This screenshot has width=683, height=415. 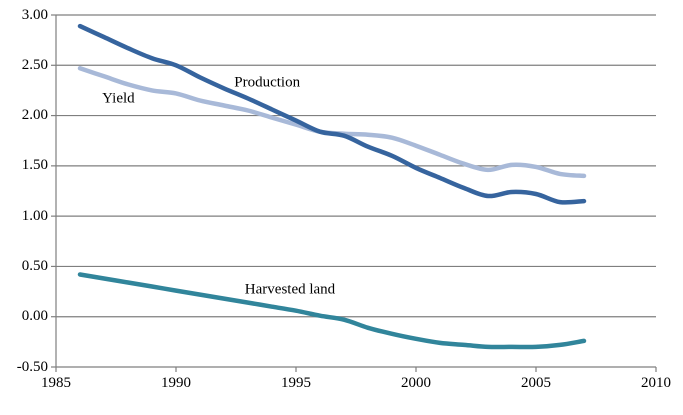 What do you see at coordinates (34, 265) in the screenshot?
I see `y-tick-label: 0.50` at bounding box center [34, 265].